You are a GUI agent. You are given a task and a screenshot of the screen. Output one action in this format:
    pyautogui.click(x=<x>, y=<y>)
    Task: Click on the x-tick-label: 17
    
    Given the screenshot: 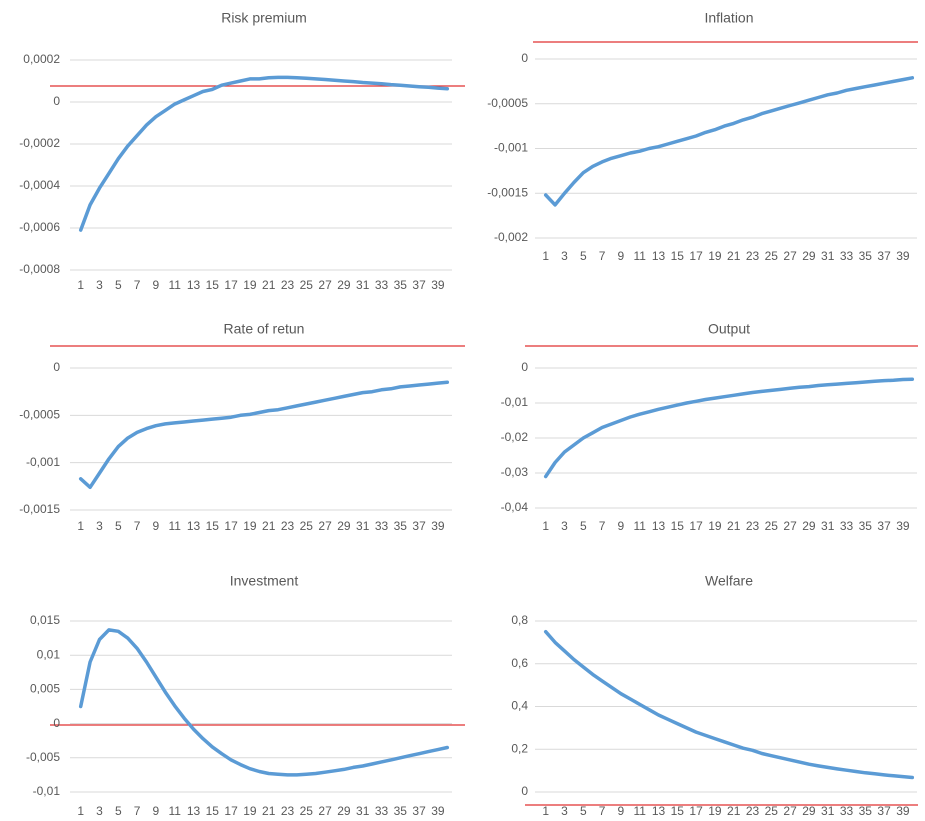 What is the action you would take?
    pyautogui.click(x=696, y=526)
    